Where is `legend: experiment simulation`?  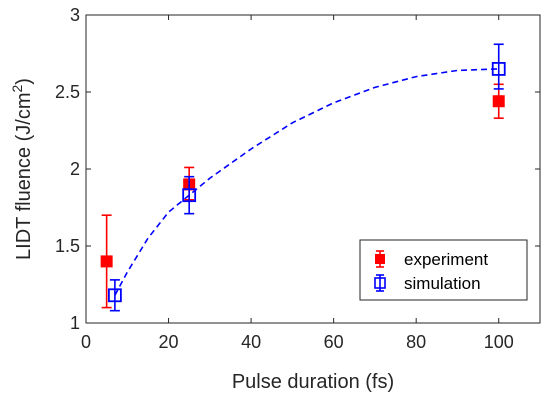 legend: experiment simulation is located at coordinates (443, 270).